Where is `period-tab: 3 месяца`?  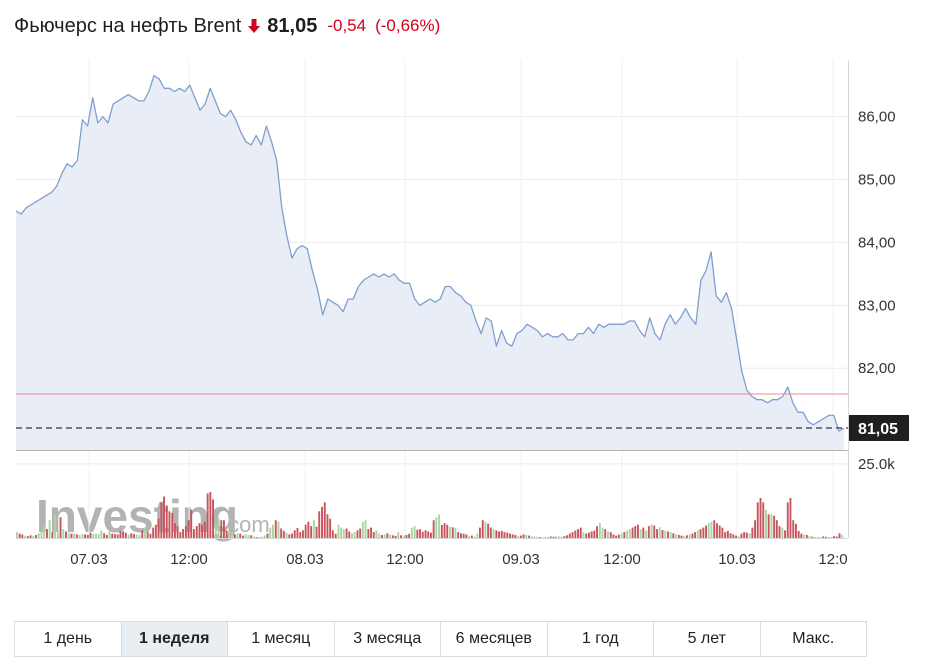
period-tab: 3 месяца is located at coordinates (388, 639).